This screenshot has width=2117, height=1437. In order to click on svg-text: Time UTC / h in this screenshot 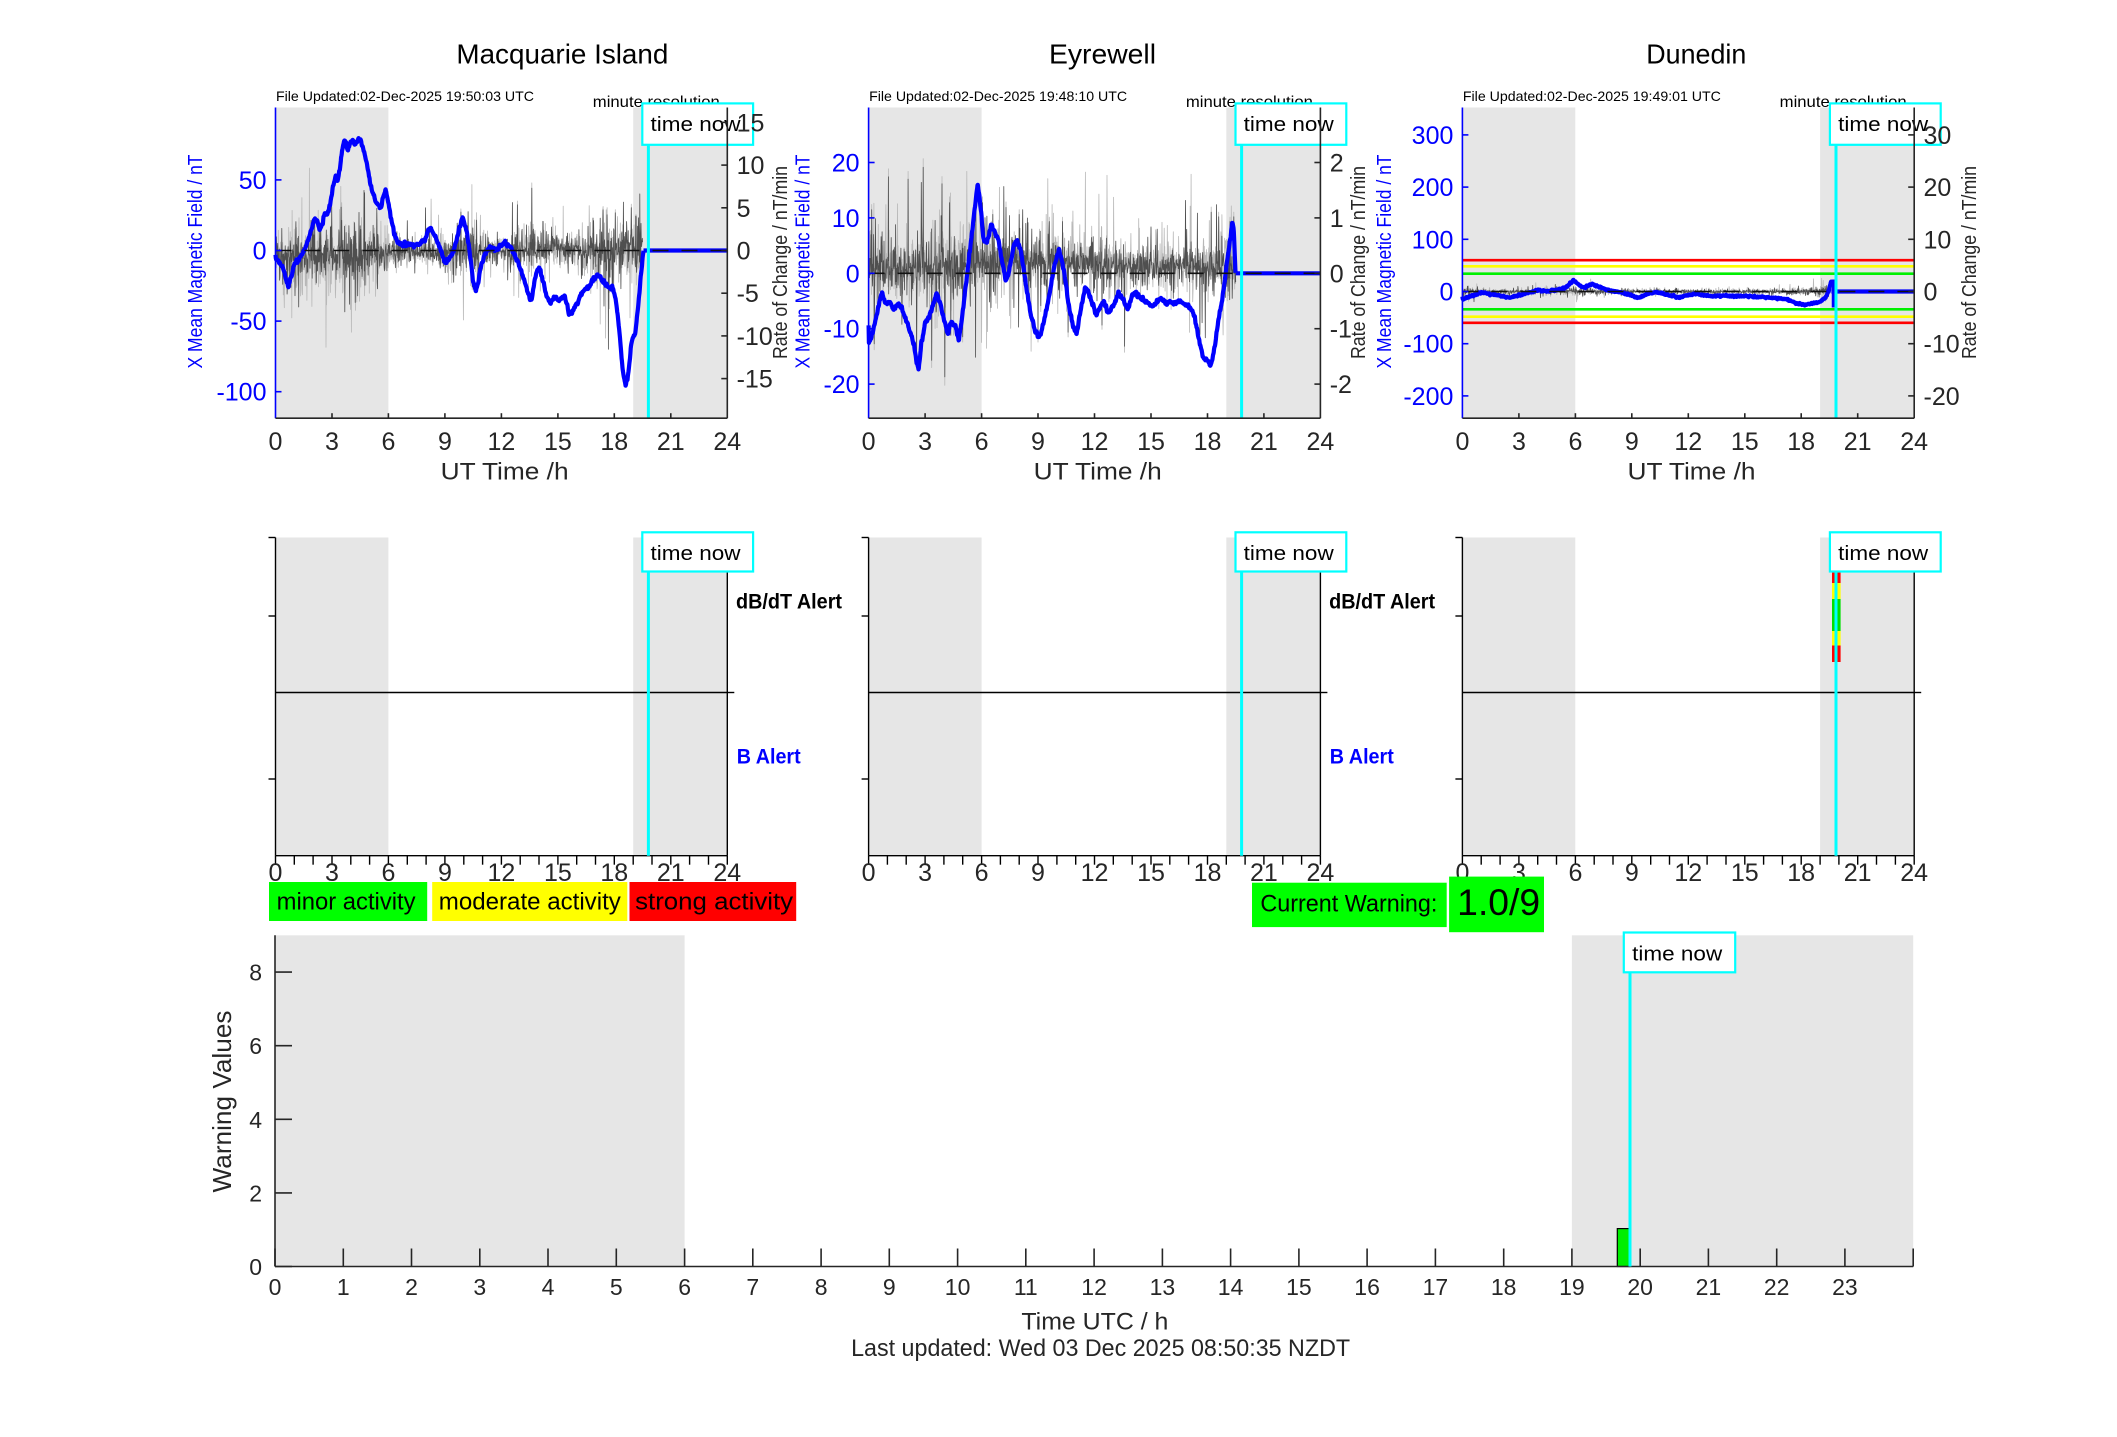, I will do `click(1094, 1322)`.